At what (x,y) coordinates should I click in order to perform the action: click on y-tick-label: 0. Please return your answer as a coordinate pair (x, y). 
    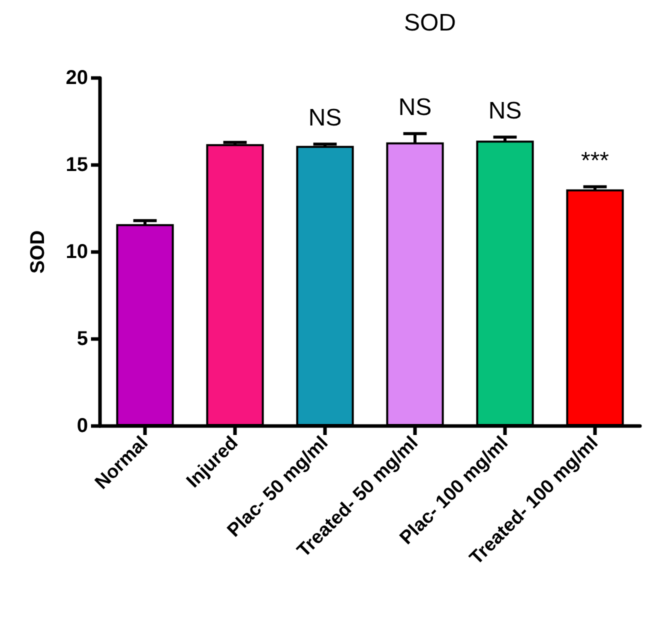
    Looking at the image, I should click on (82, 426).